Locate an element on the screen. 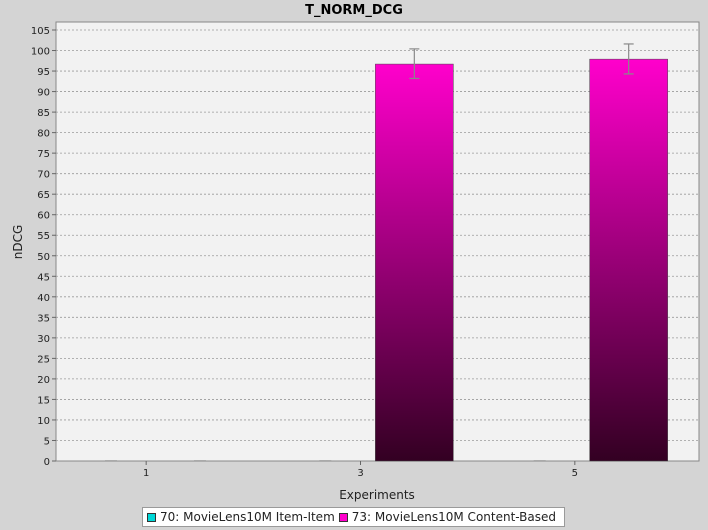 The image size is (708, 530). y-tick-label: 105 is located at coordinates (40, 31).